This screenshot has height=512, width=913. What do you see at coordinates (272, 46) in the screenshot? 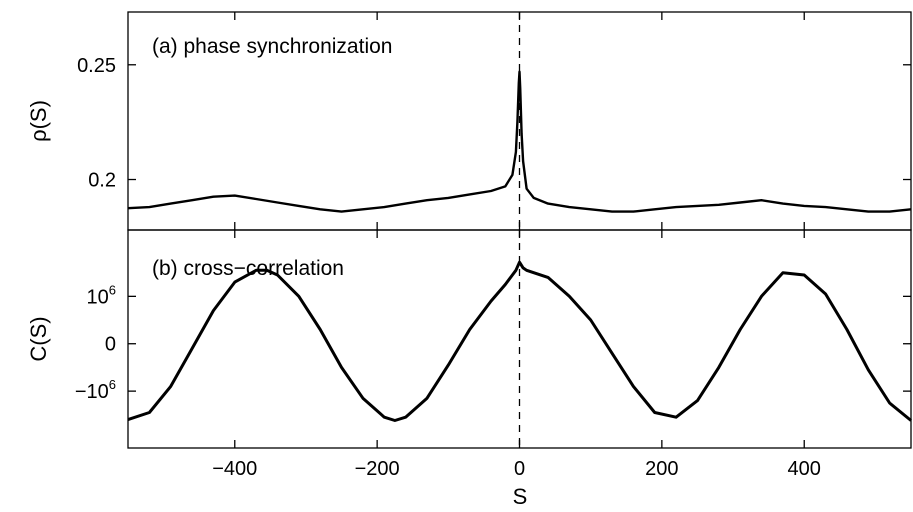
I see `panel-a-label: (a) phase synchronization` at bounding box center [272, 46].